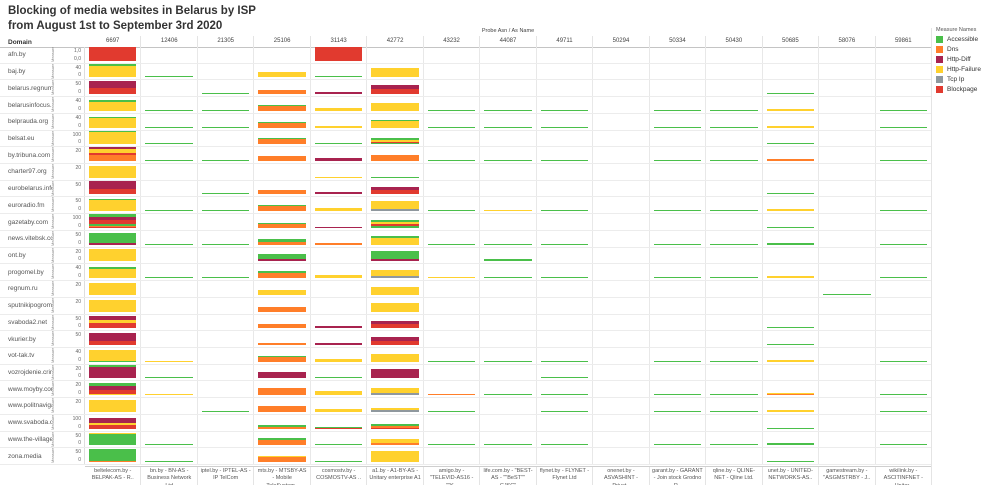  I want to click on cell-belarus.regnum.ru-49711, so click(563, 88).